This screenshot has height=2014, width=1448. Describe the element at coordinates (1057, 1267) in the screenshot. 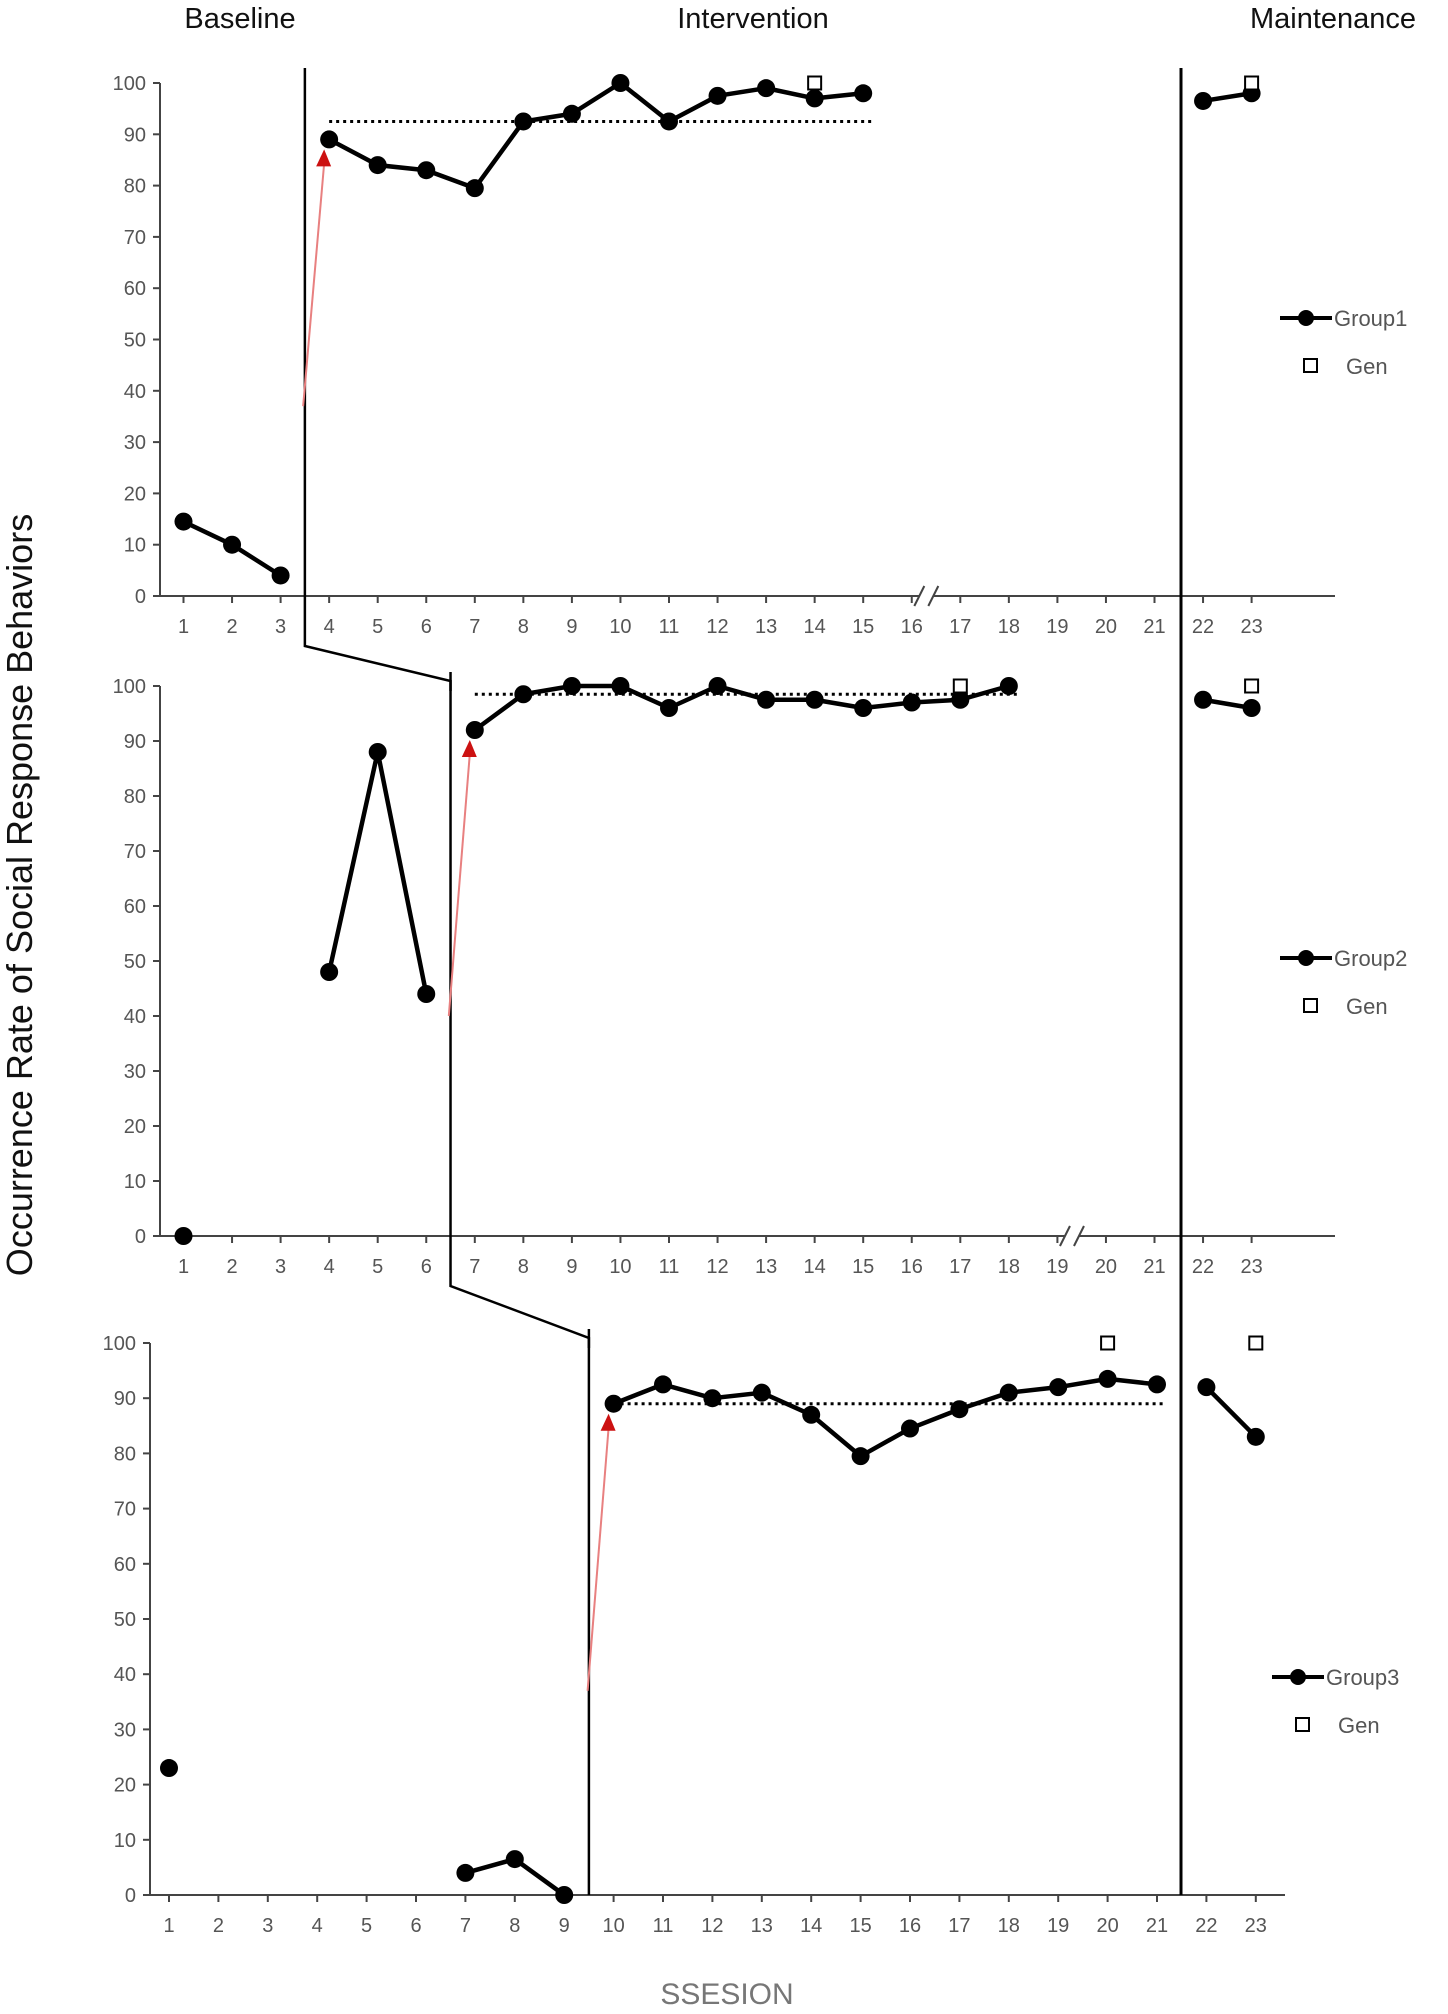

I see `x-tick-label: 19` at that location.